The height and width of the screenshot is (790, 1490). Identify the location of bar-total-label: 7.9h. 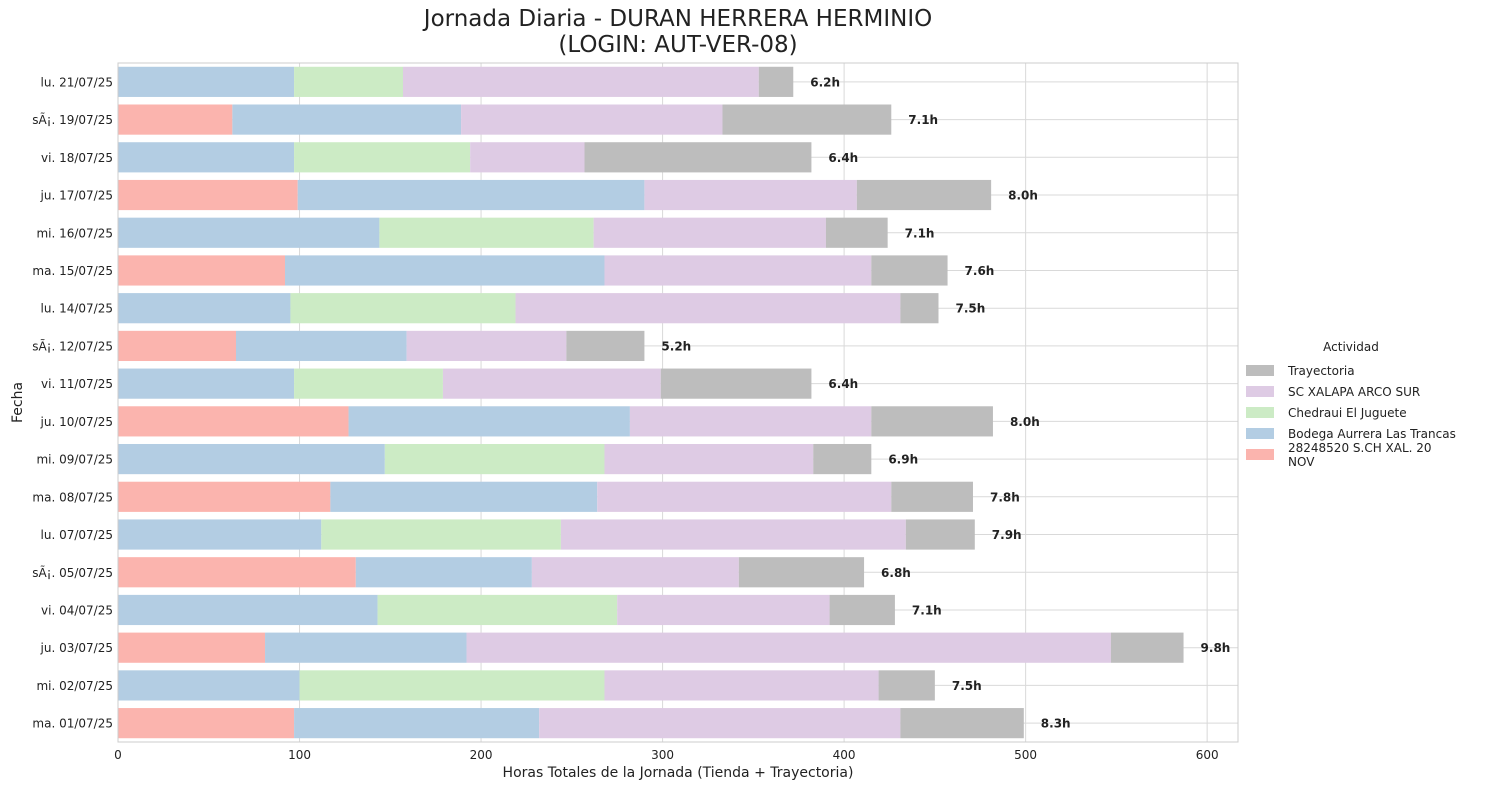
(1007, 535).